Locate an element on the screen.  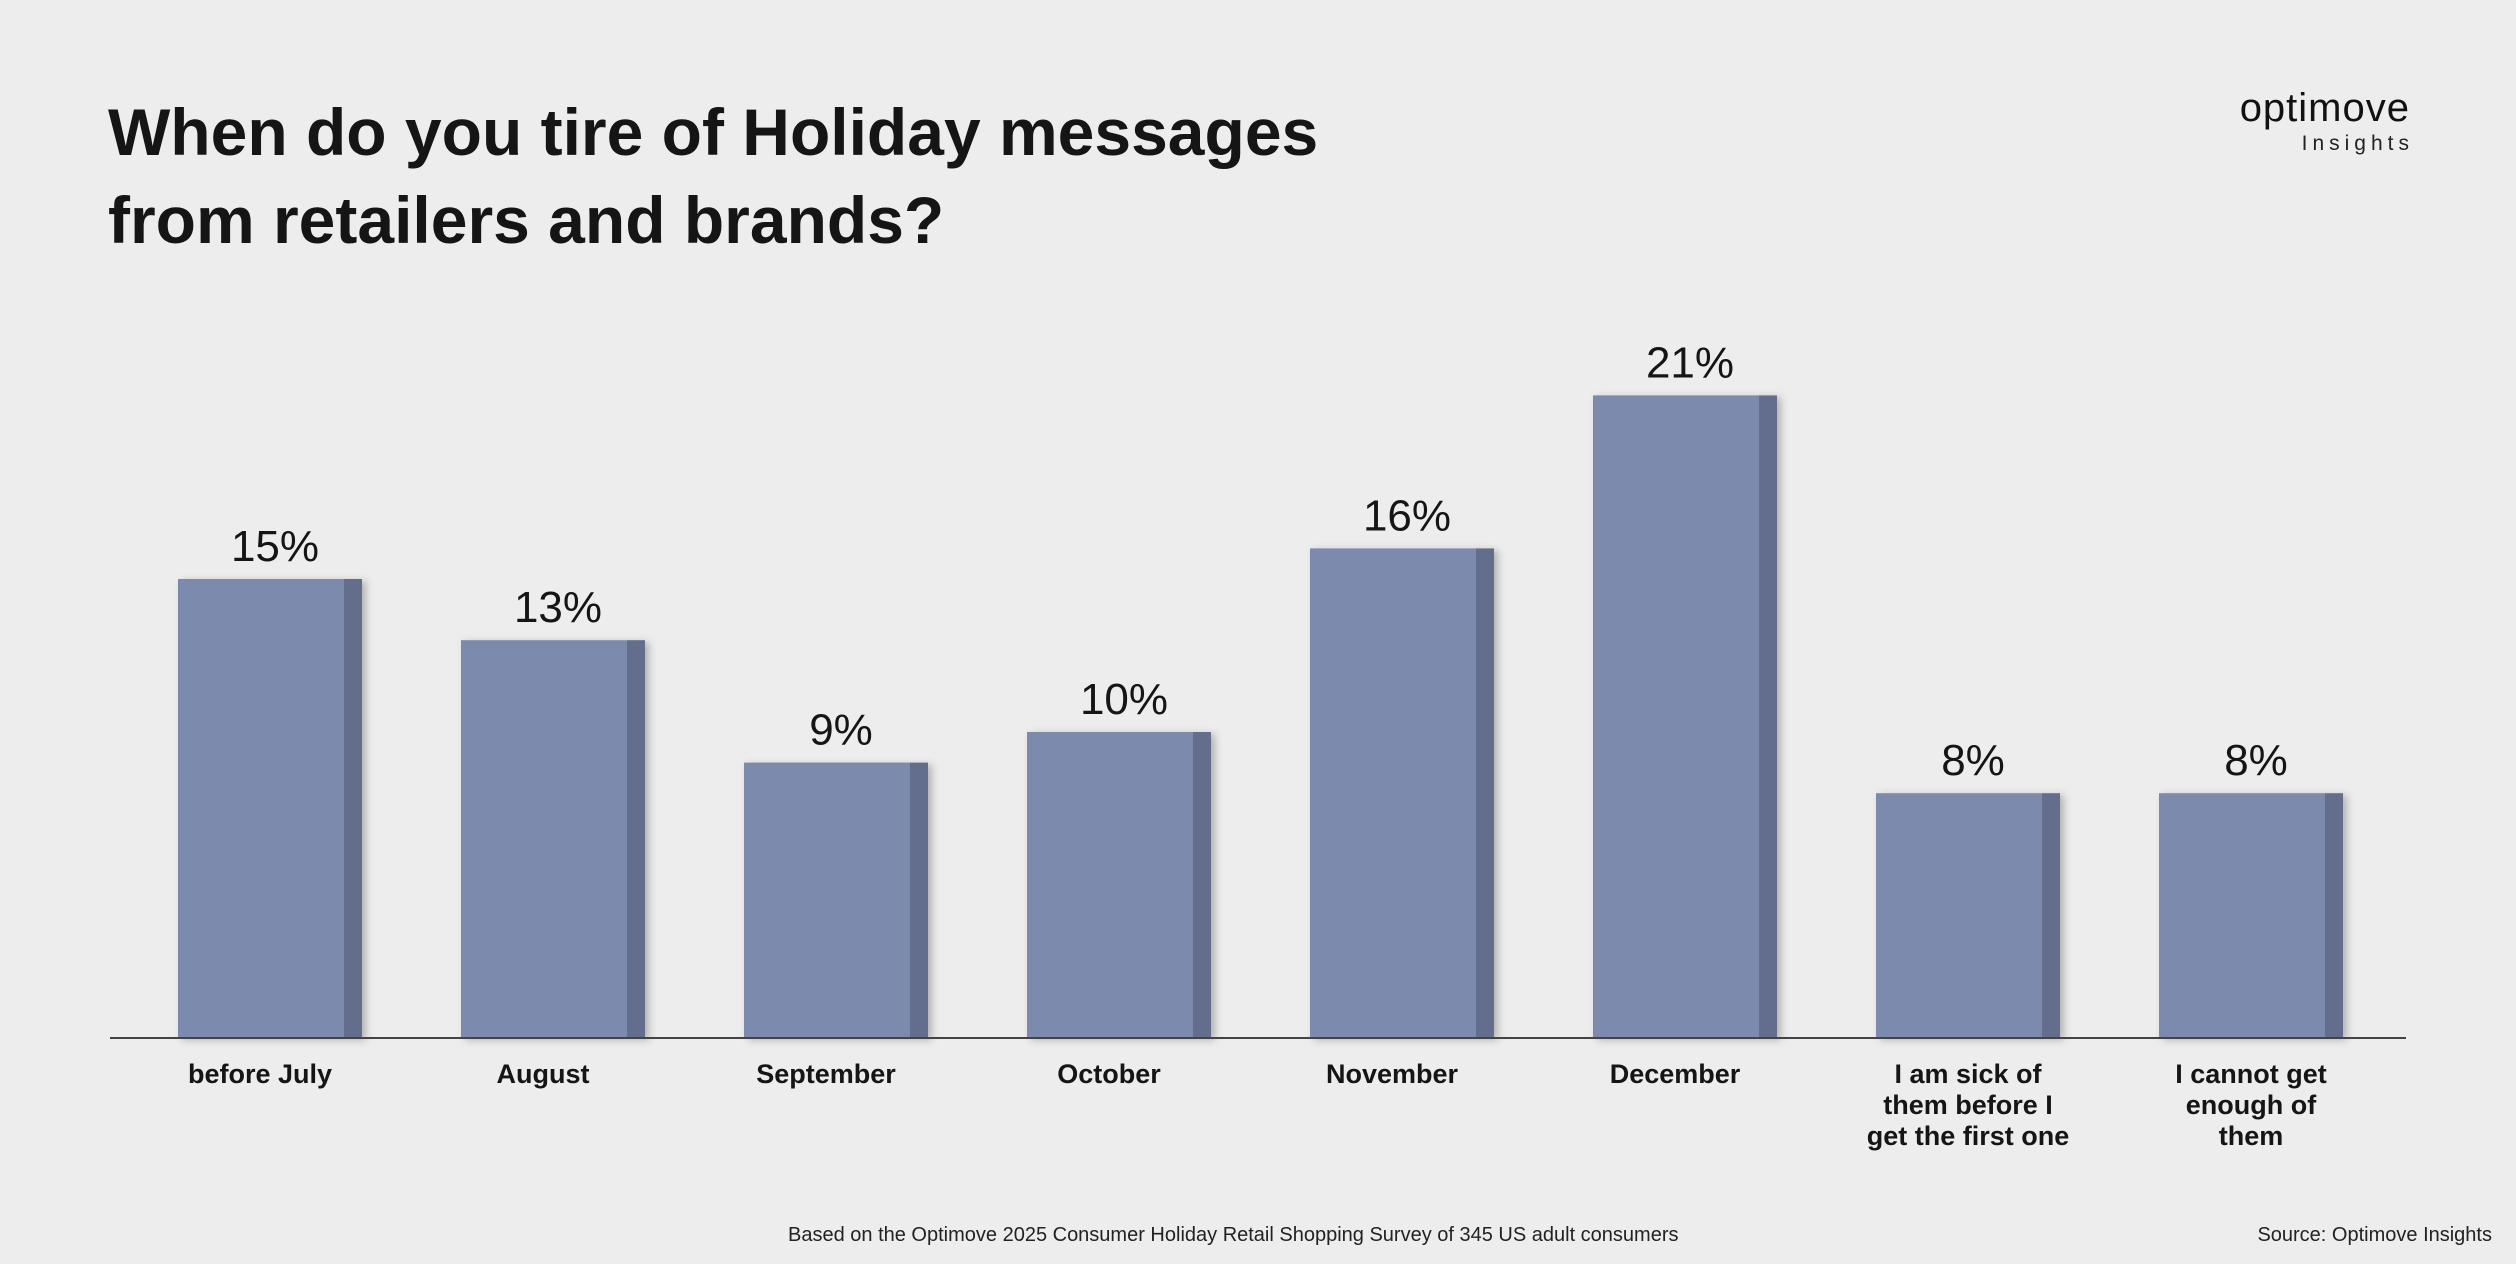
bar-value-label: 13% is located at coordinates (558, 607).